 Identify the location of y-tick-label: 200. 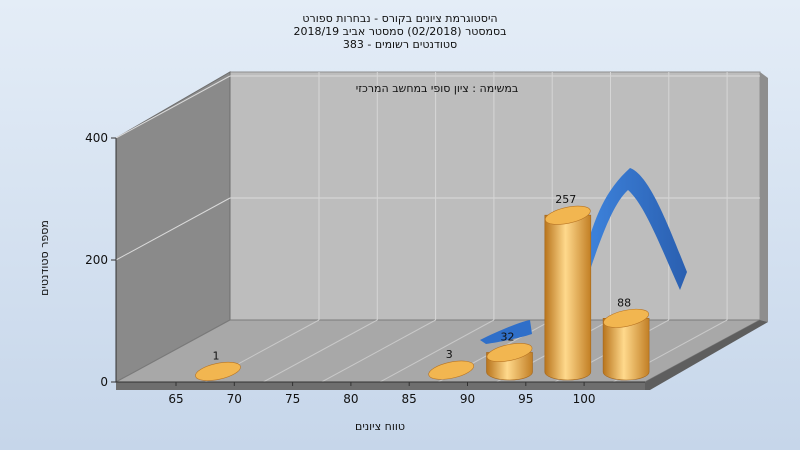
(96, 260).